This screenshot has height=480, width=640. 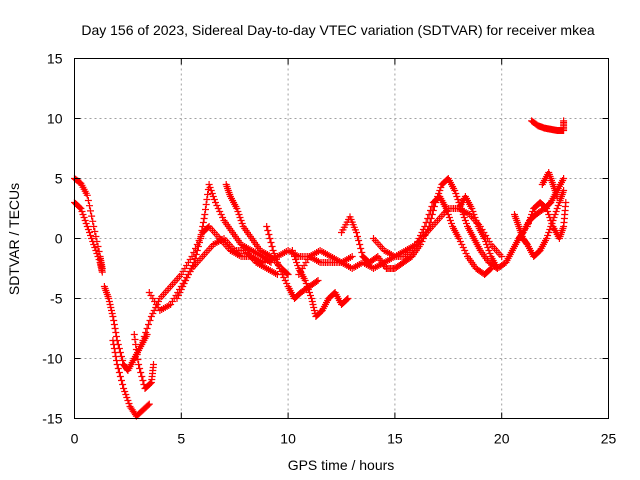 I want to click on y-tick-label: -15, so click(x=52, y=419).